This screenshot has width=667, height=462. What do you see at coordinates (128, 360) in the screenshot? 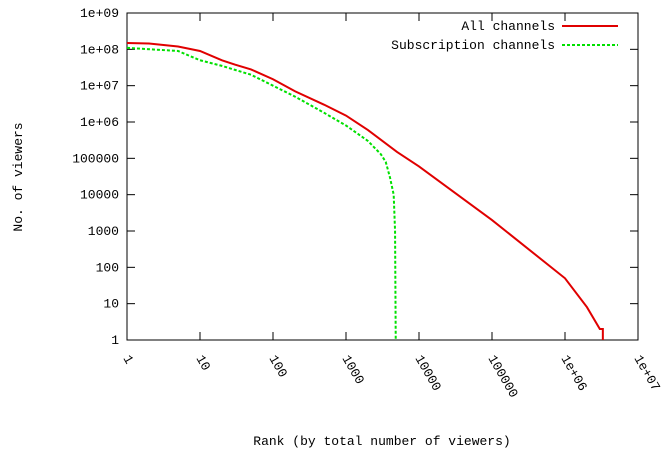
I see `x-tick-label: 1` at bounding box center [128, 360].